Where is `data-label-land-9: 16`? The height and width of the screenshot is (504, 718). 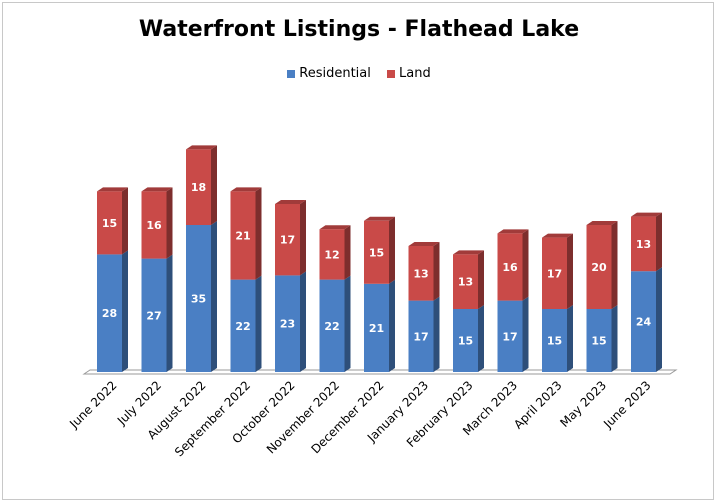
data-label-land-9: 16 is located at coordinates (510, 267).